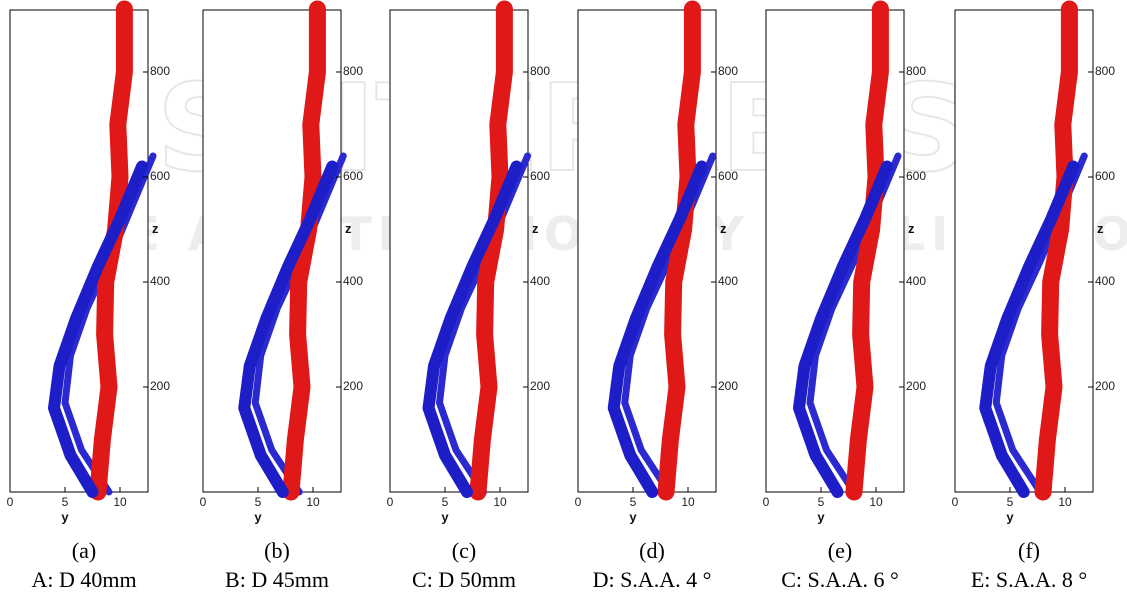 This screenshot has width=1127, height=597. I want to click on panel: 0 5 10 y 200 400 600 800 z (c) C: D 50mm, so click(468, 296).